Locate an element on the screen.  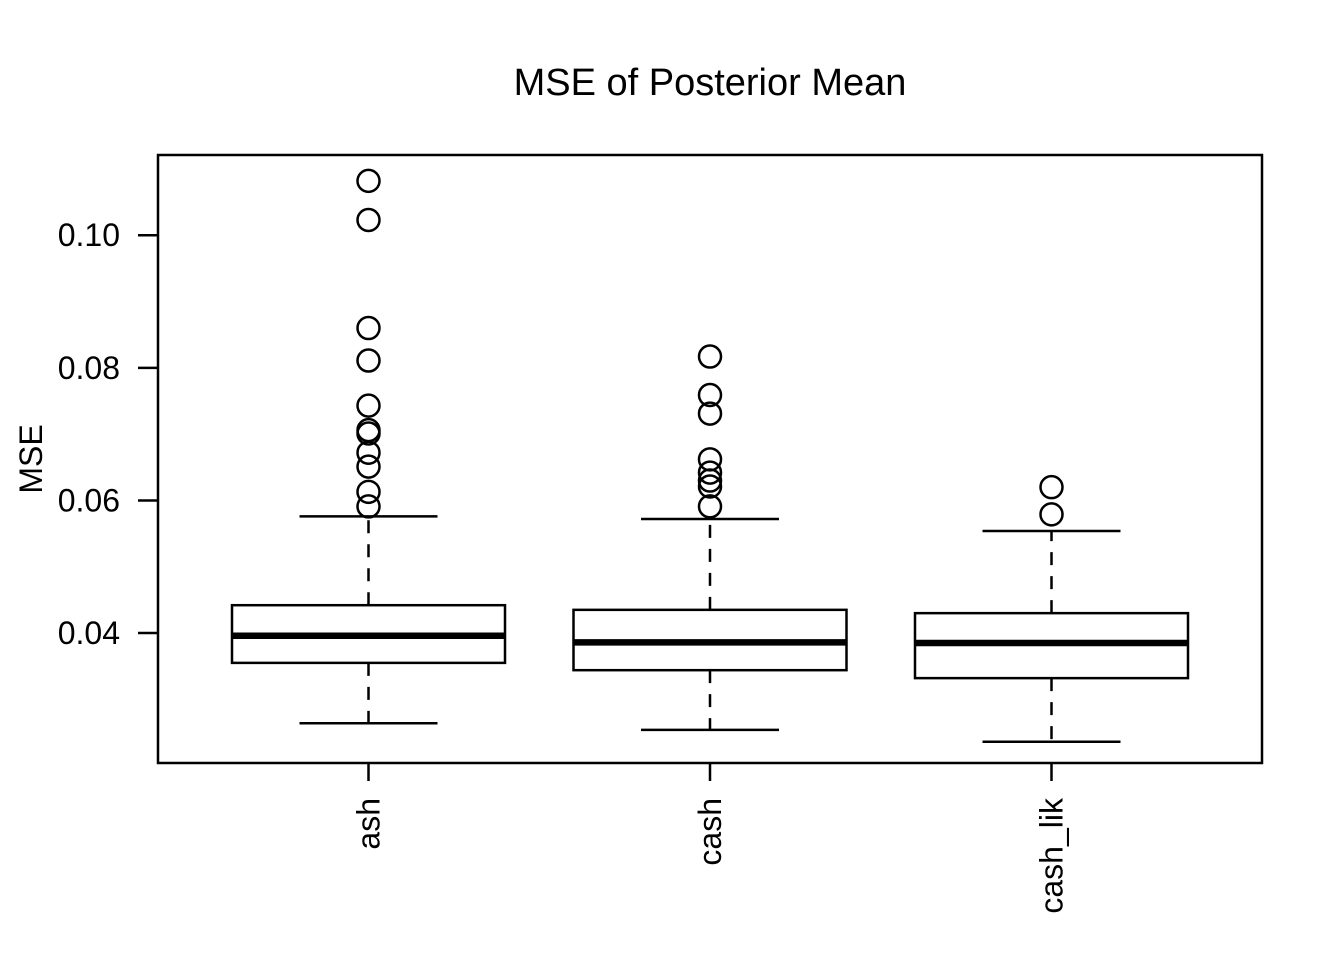
chart-title: MSE of Posterior Mean is located at coordinates (710, 83).